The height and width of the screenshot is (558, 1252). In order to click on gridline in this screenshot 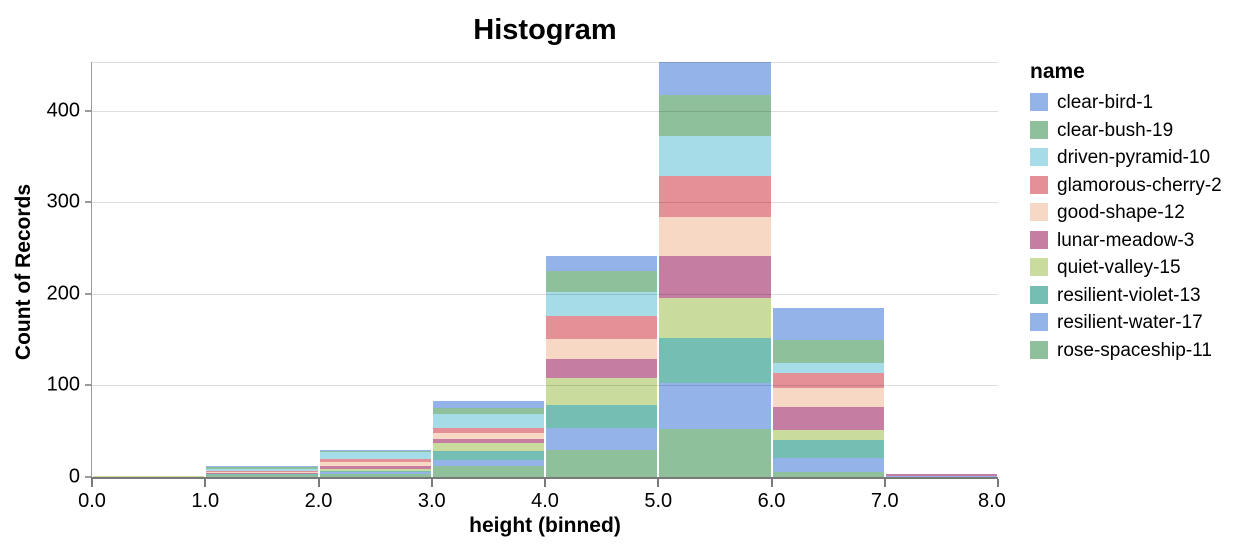, I will do `click(545, 203)`.